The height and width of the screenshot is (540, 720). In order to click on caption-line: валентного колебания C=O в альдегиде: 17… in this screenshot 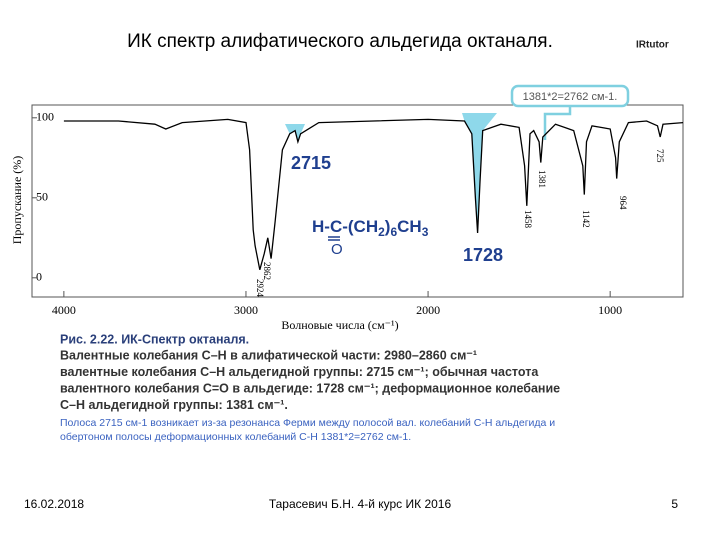, I will do `click(310, 388)`.